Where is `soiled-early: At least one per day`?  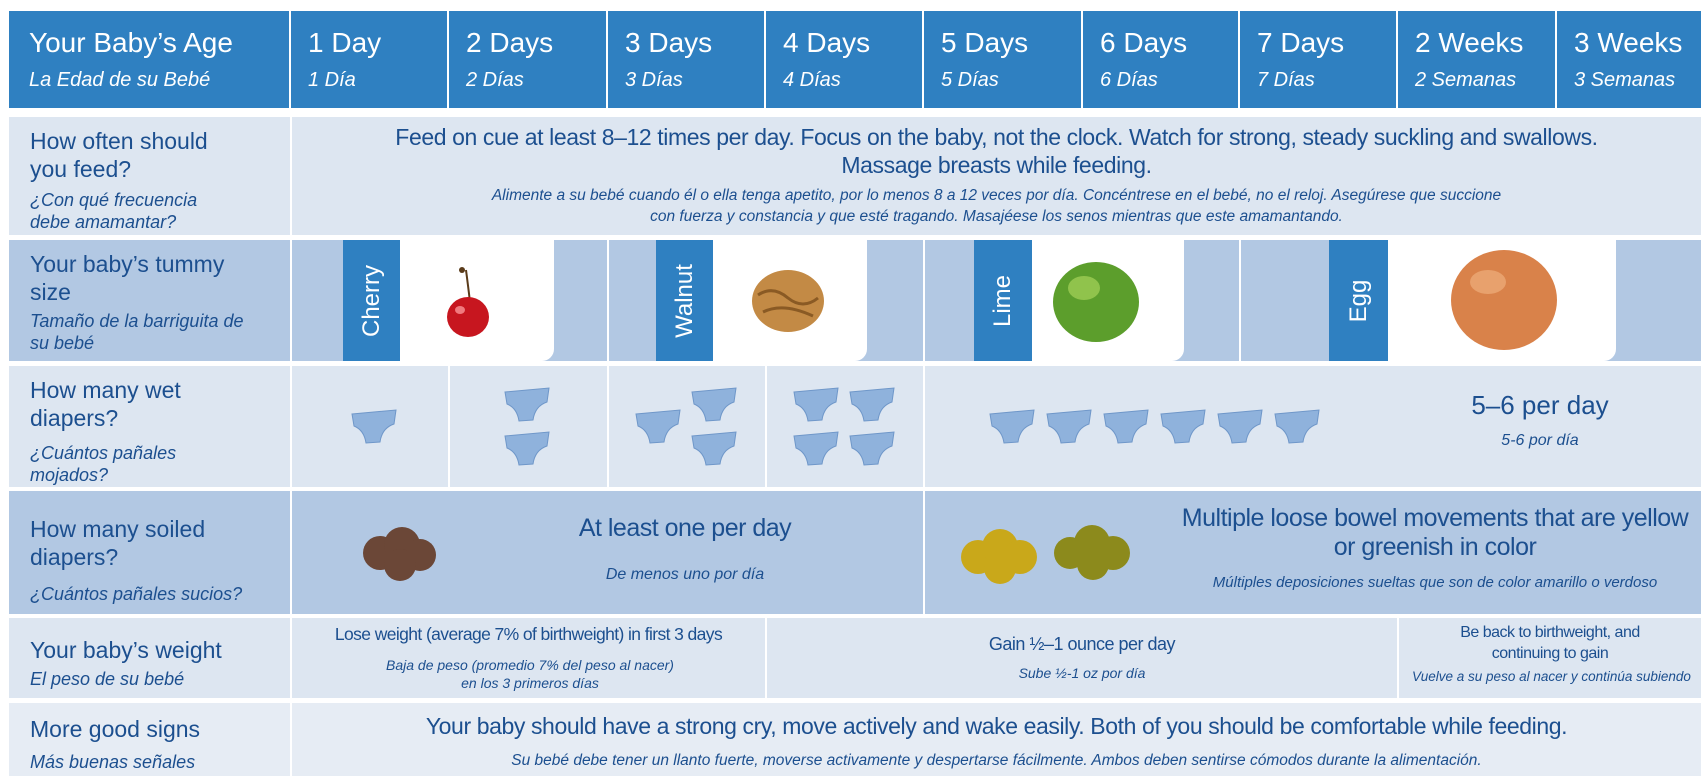 soiled-early: At least one per day is located at coordinates (685, 528).